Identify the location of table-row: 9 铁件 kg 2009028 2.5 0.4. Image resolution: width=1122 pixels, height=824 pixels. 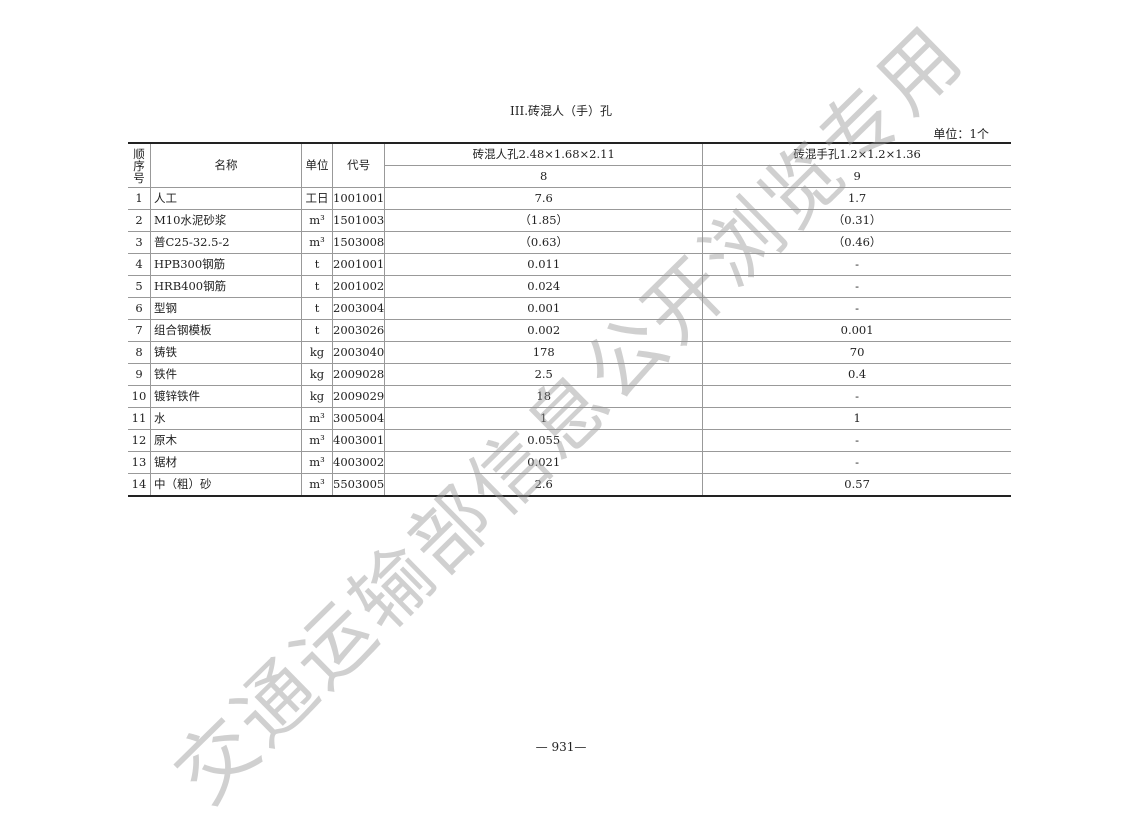
(569, 374).